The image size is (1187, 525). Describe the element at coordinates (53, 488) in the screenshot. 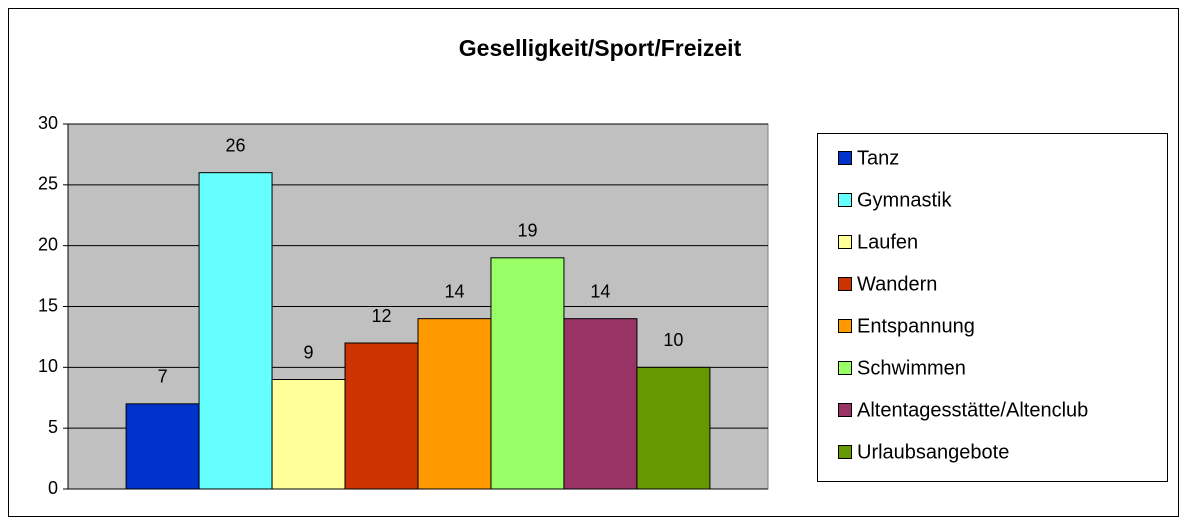

I see `y-tick-label: 0` at that location.